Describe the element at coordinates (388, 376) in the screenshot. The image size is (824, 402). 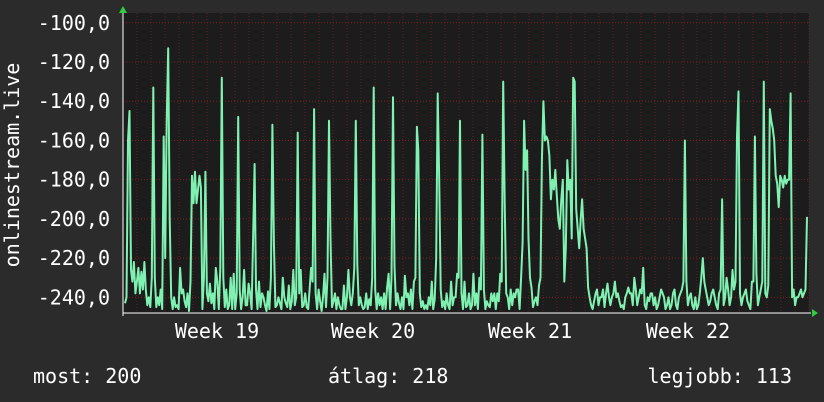
I see `stat-average: átlag: 218` at that location.